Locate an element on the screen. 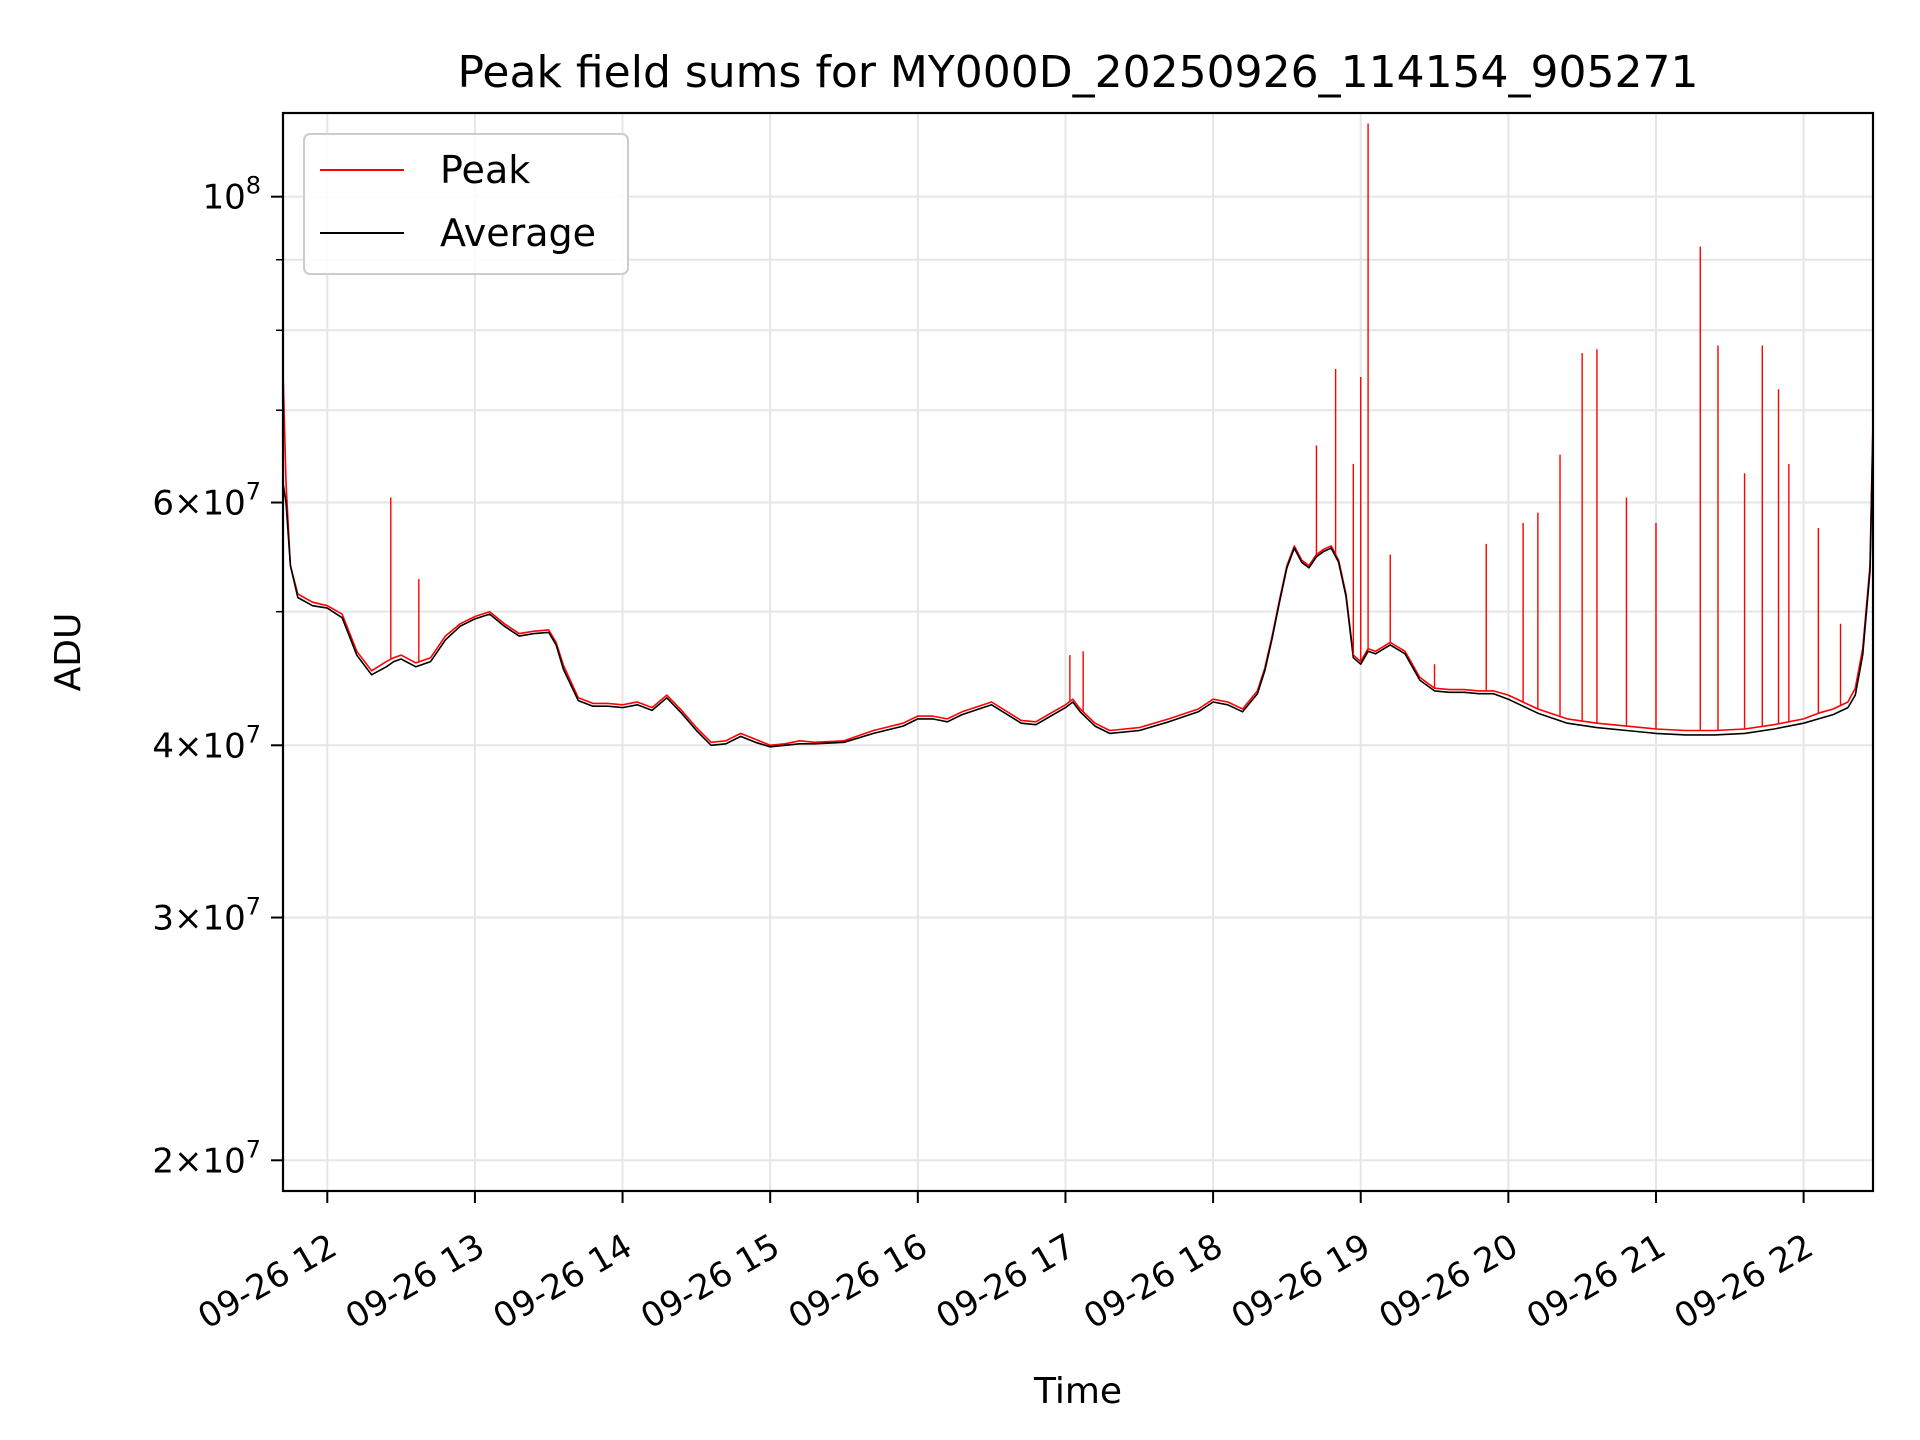 The height and width of the screenshot is (1440, 1920). legend: Peak Average is located at coordinates (466, 204).